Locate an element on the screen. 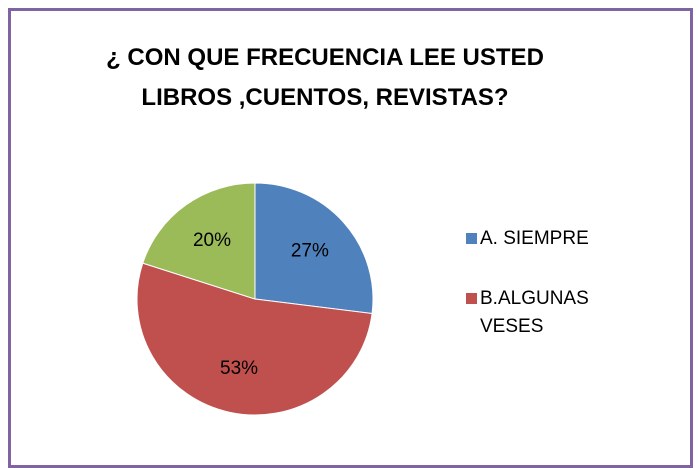 The image size is (699, 468). legend-label: B.ALGUNAS VESES is located at coordinates (534, 312).